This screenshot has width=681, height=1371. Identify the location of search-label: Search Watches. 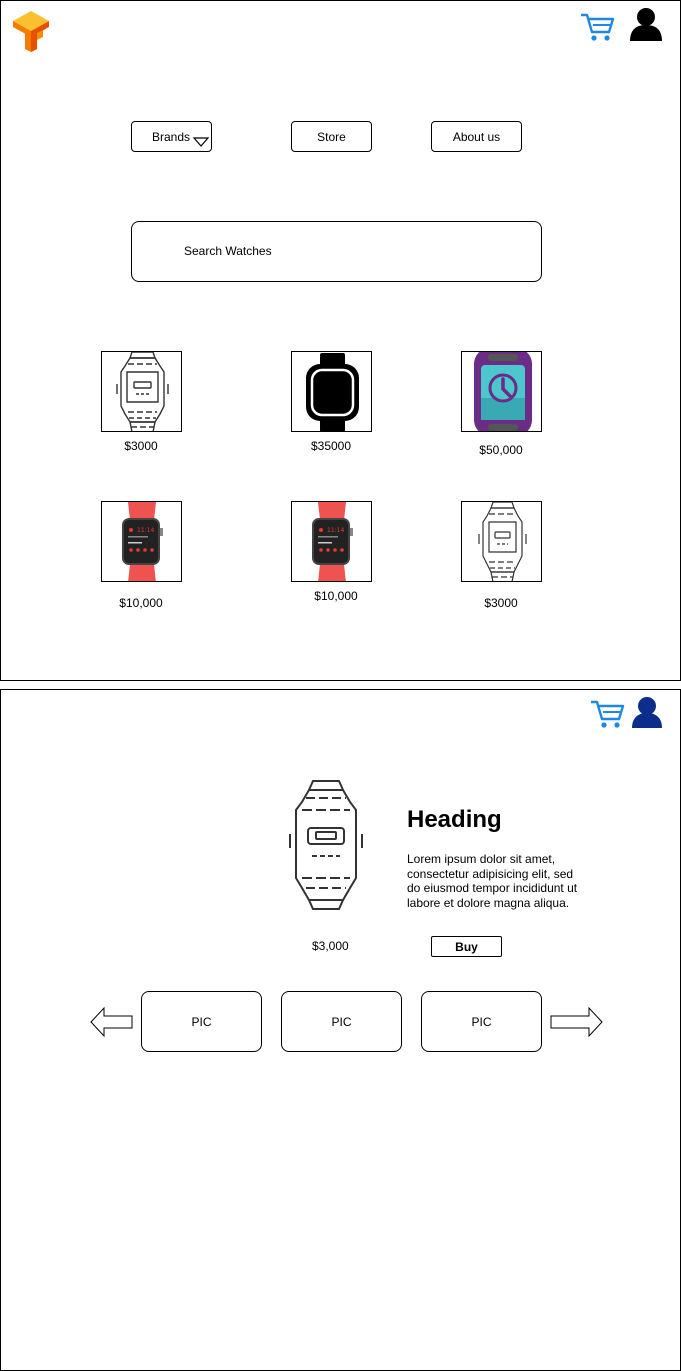
(228, 251).